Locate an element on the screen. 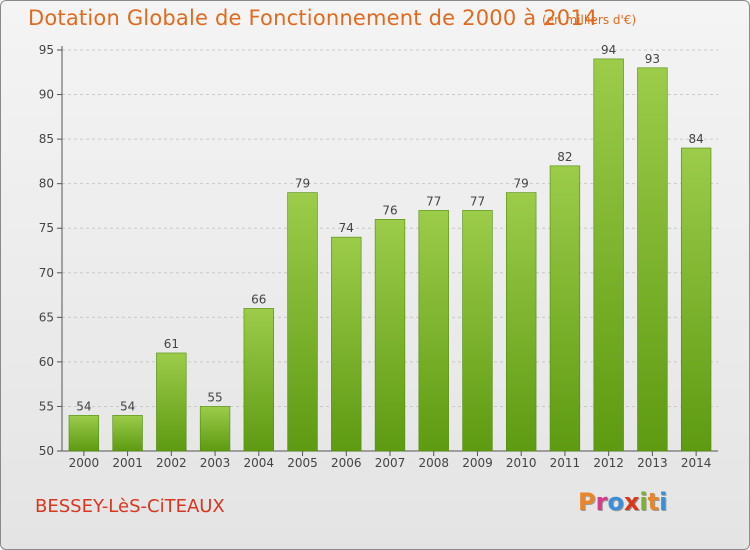  bar-2000 is located at coordinates (84, 433).